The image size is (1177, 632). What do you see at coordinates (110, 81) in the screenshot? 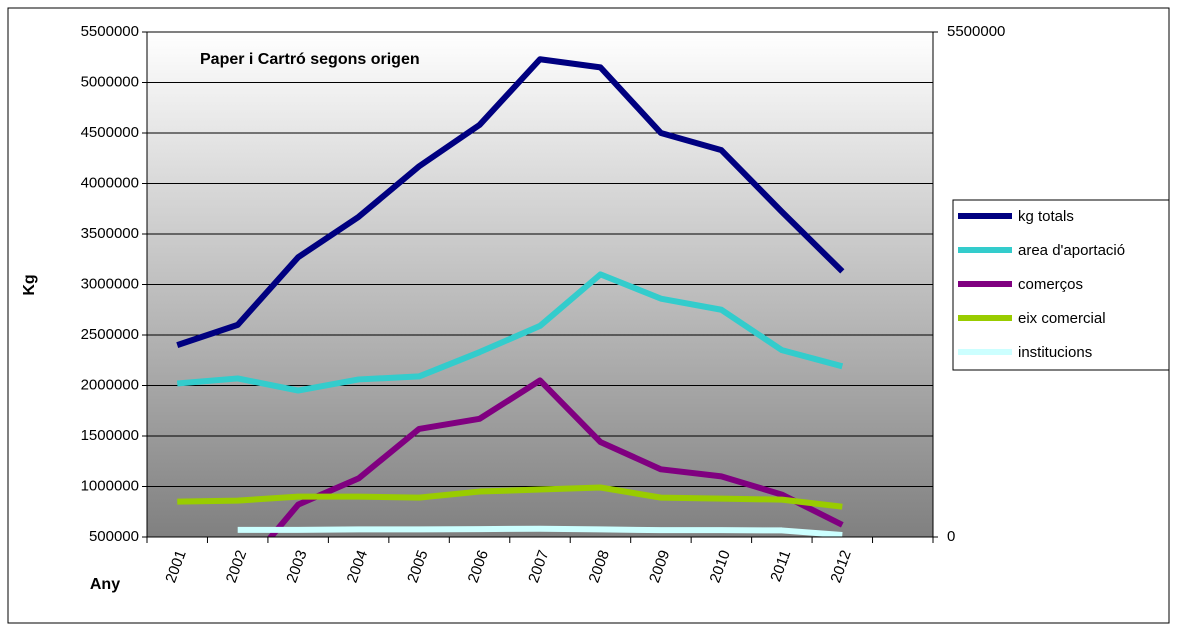
I see `y-tick-label: 5000000` at bounding box center [110, 81].